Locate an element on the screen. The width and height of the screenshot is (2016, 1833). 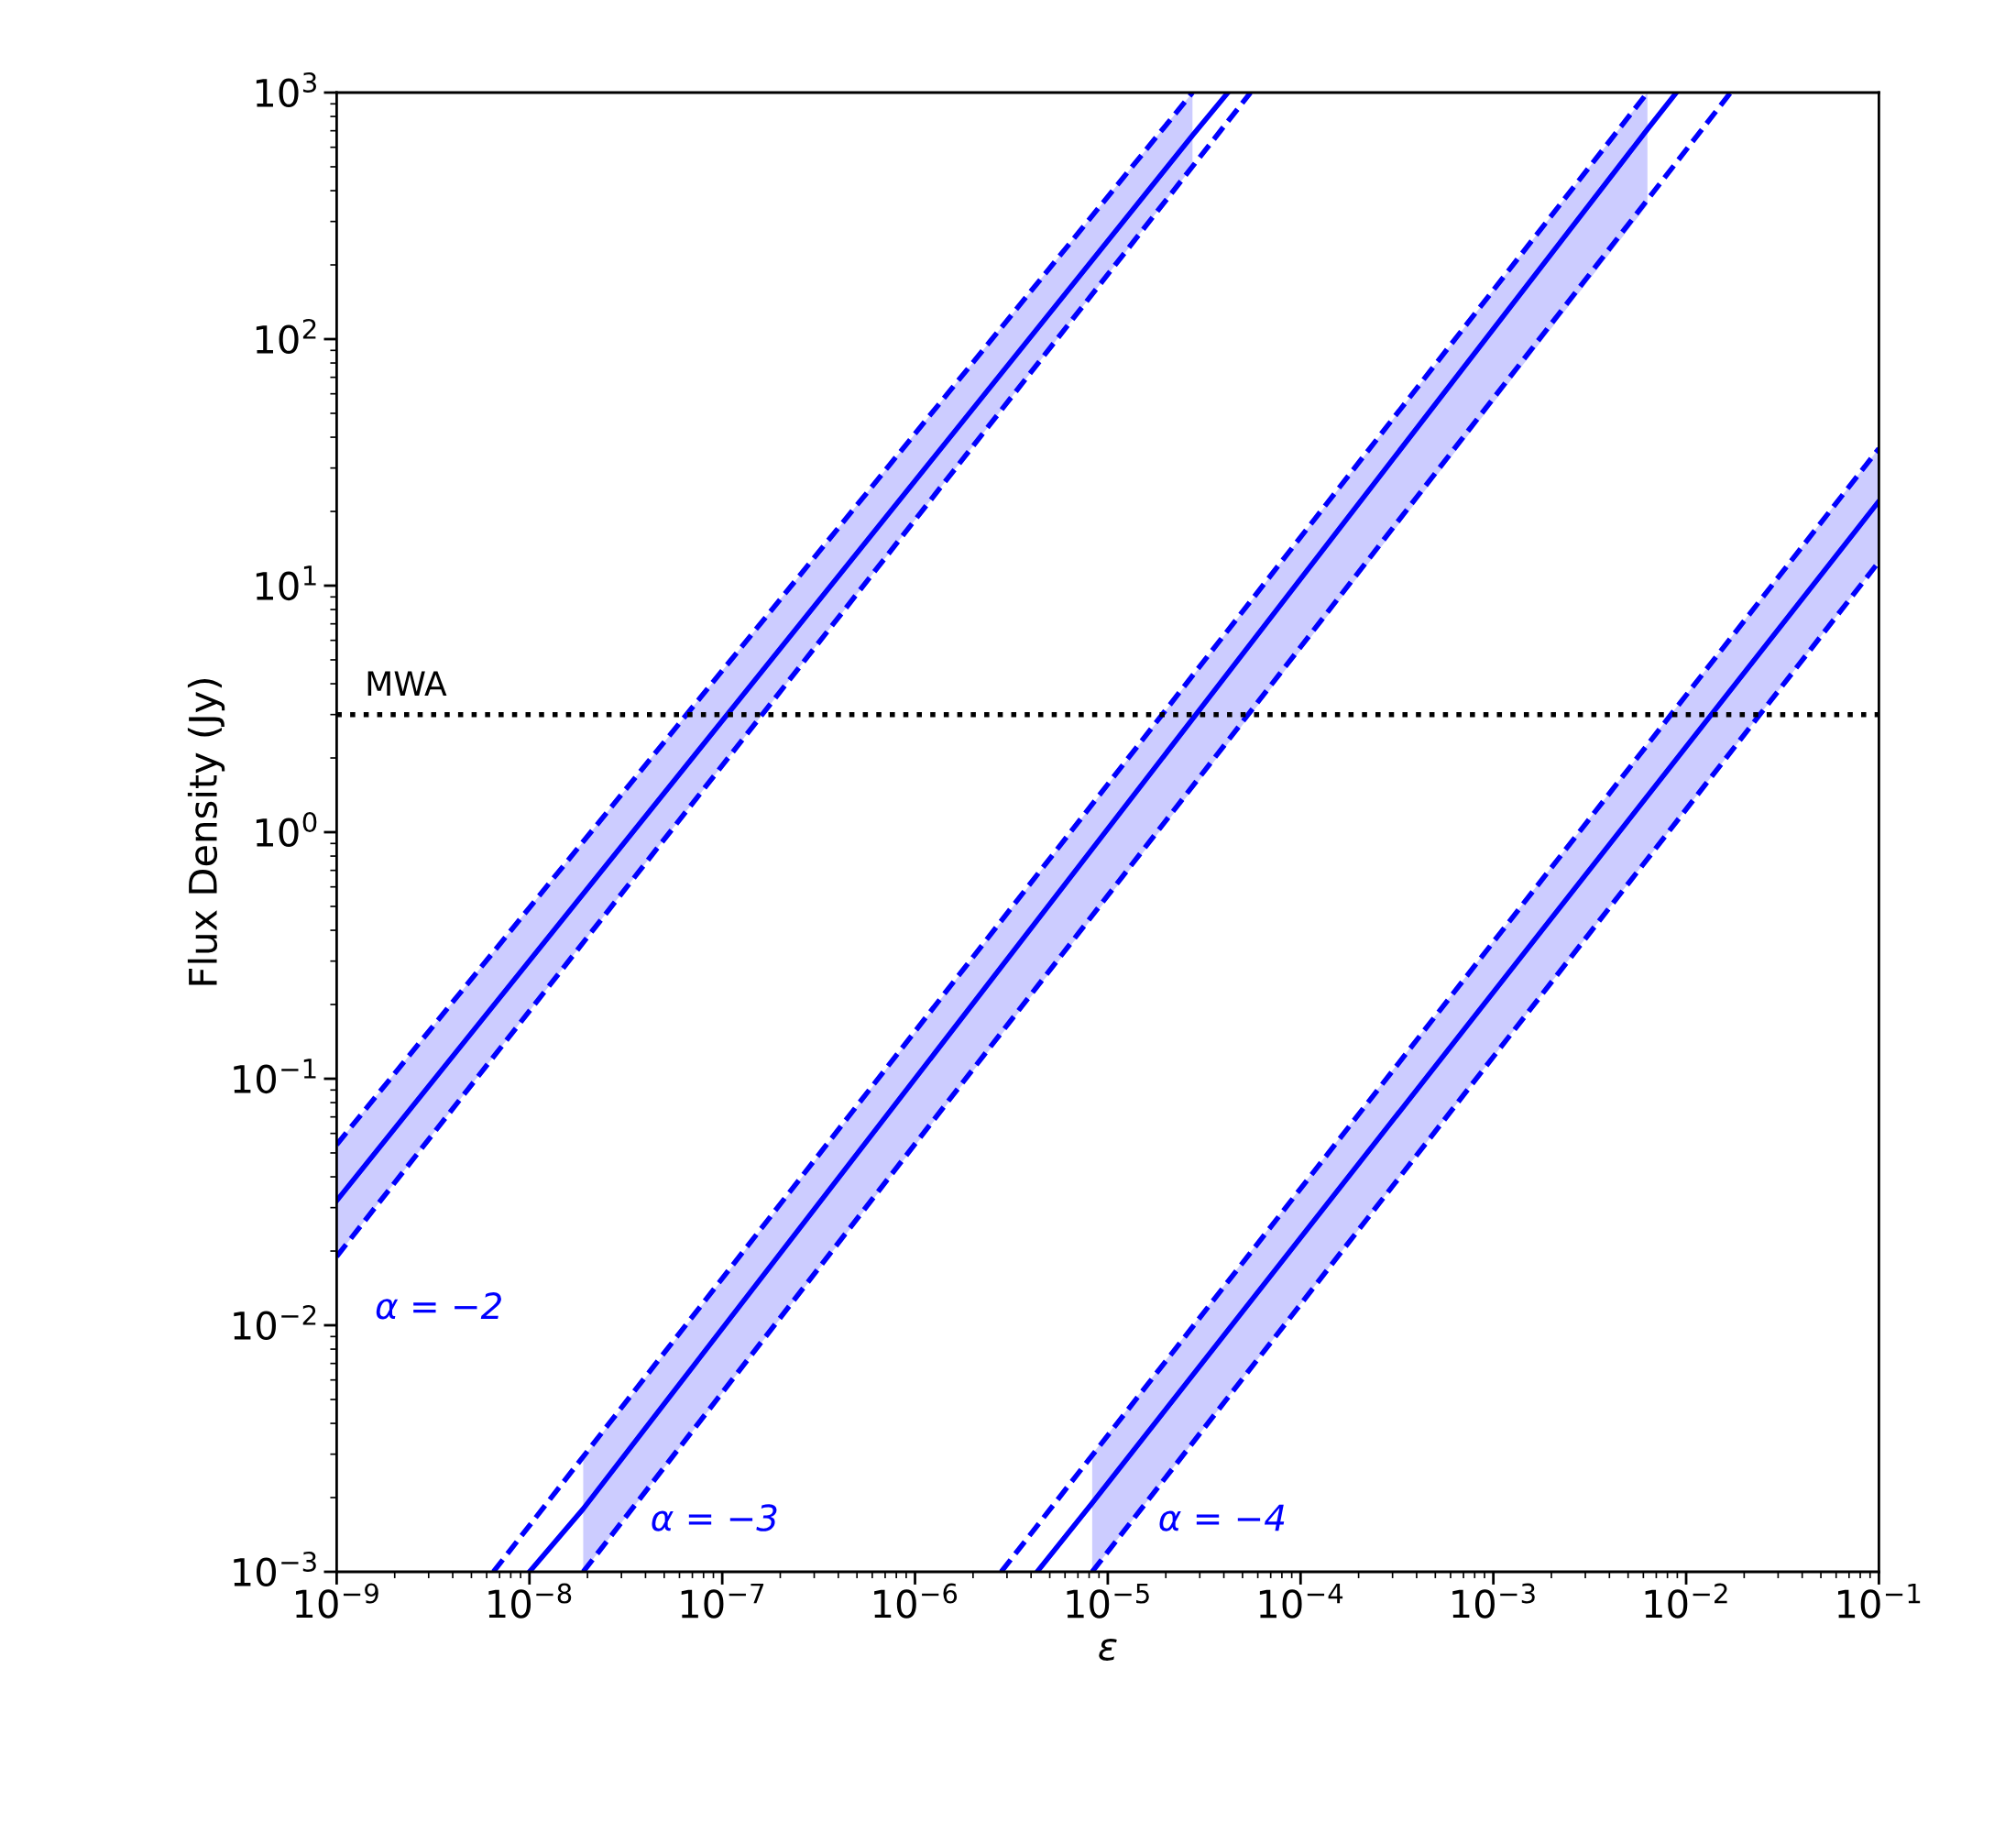
y-tick-label: 10$^{3}$ is located at coordinates (286, 89).